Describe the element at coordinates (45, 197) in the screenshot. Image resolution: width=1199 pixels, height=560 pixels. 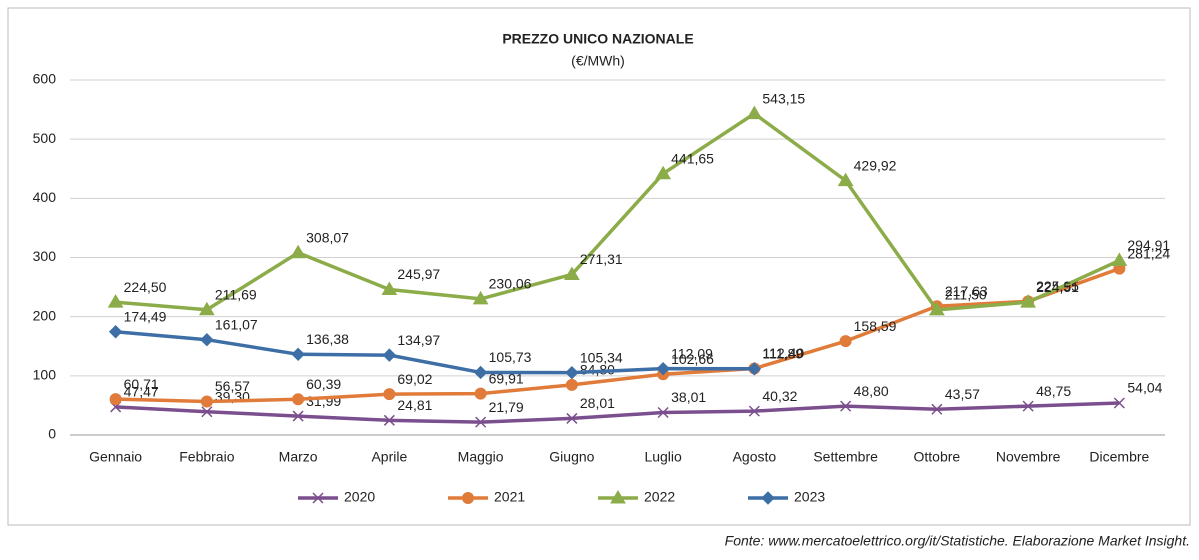
I see `y-tick-label: 400` at that location.